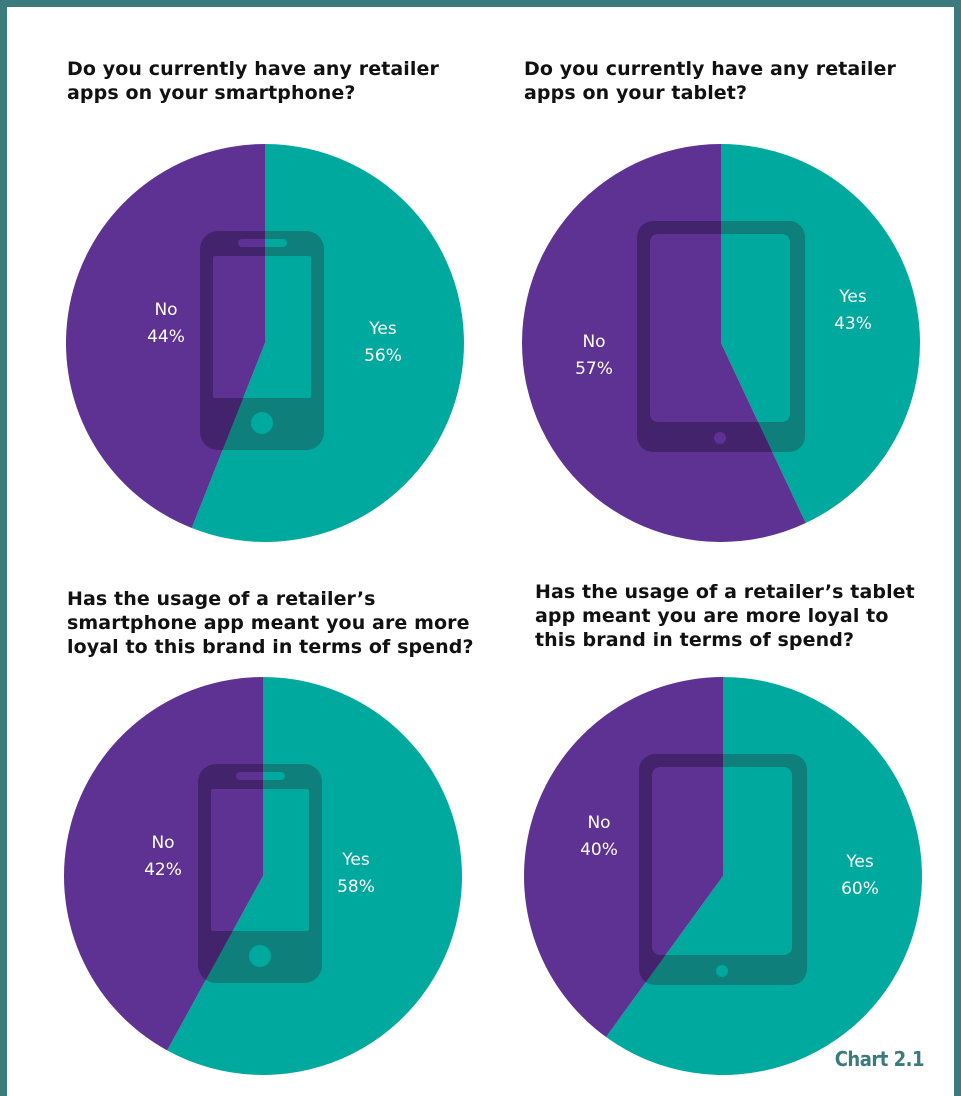  What do you see at coordinates (879, 1059) in the screenshot?
I see `chart-number-label: Chart 2.1` at bounding box center [879, 1059].